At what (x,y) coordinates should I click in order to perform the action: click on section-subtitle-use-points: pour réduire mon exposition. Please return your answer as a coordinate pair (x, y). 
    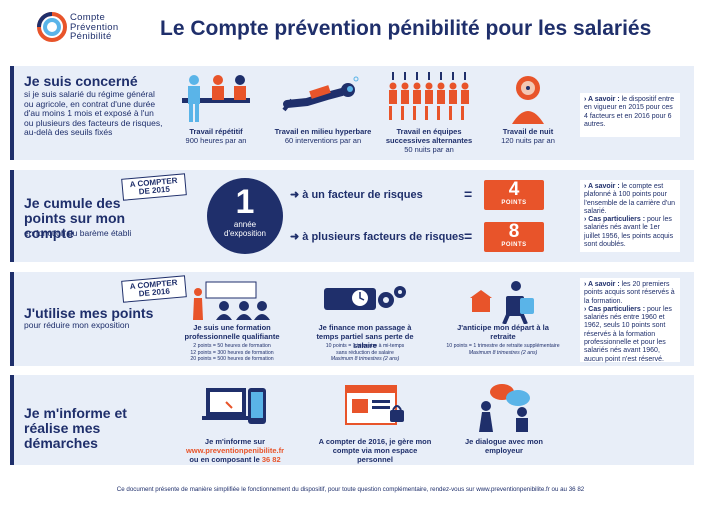
    Looking at the image, I should click on (77, 325).